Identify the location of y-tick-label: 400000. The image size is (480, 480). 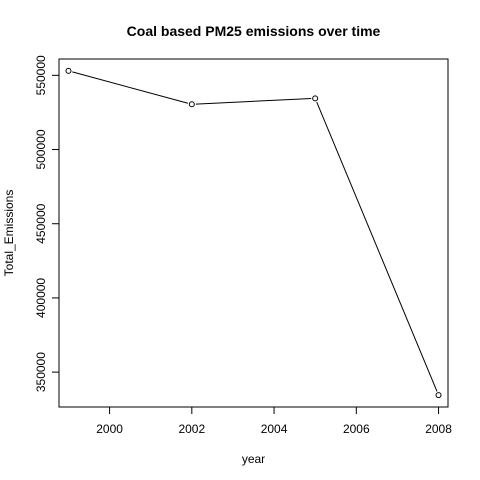
(41, 298).